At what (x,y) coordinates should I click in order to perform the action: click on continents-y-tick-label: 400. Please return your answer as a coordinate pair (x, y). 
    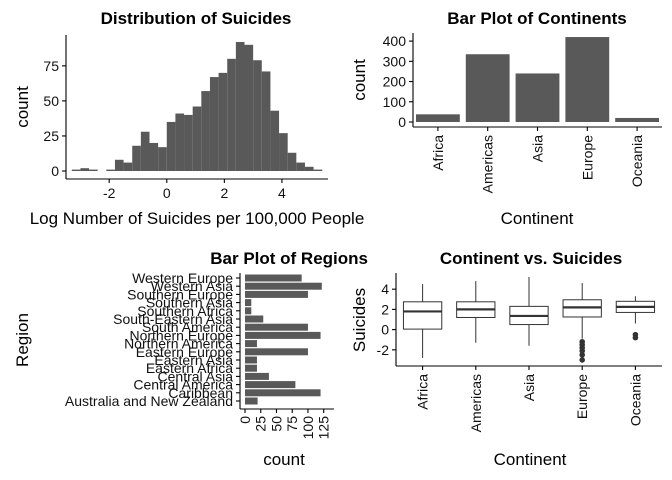
    Looking at the image, I should click on (395, 41).